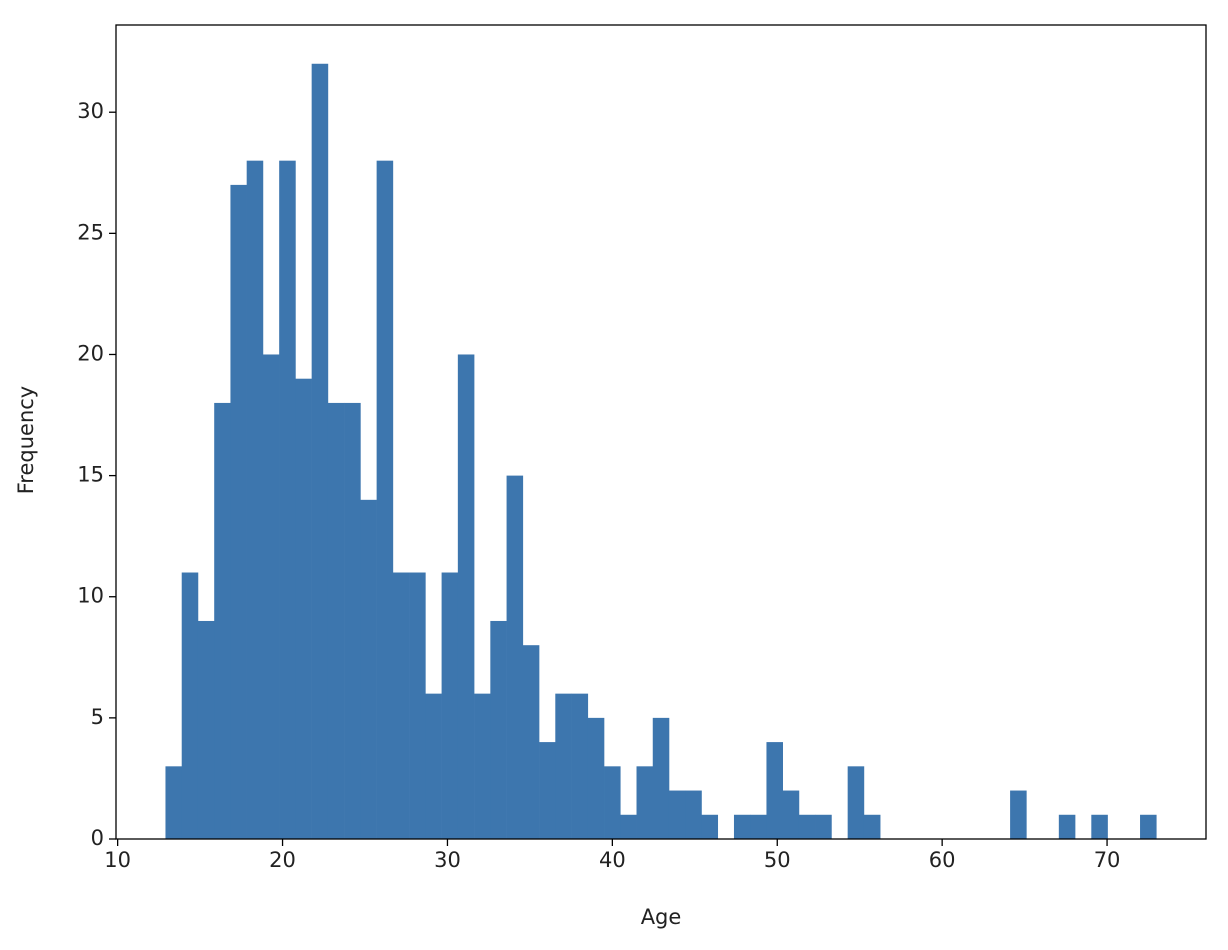 The height and width of the screenshot is (950, 1228). What do you see at coordinates (777, 860) in the screenshot?
I see `x-tick-label: 50` at bounding box center [777, 860].